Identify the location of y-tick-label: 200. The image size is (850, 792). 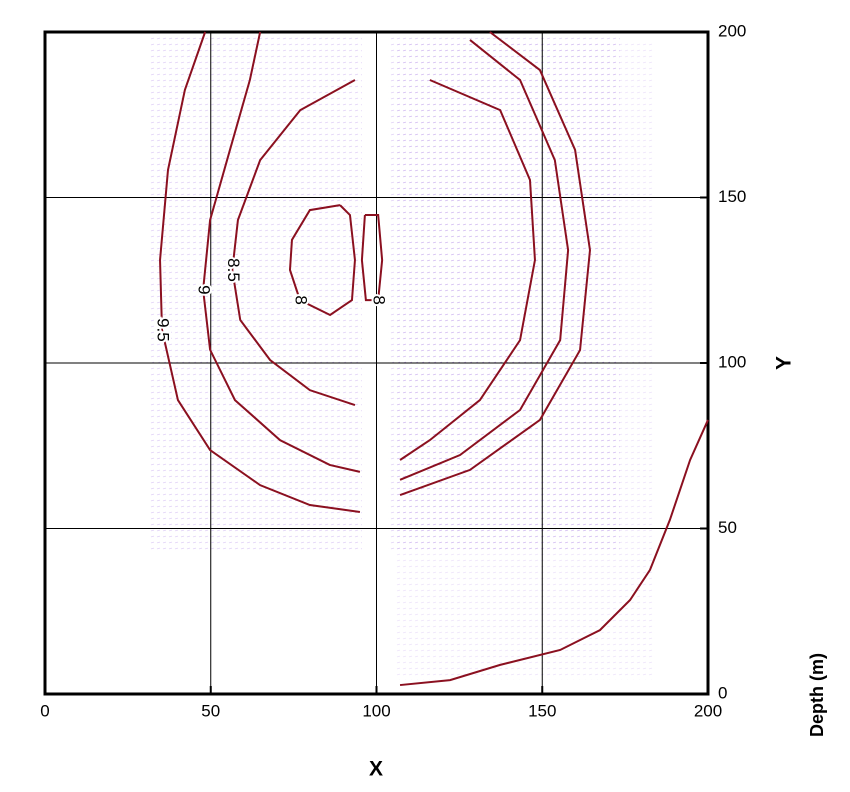
(732, 30).